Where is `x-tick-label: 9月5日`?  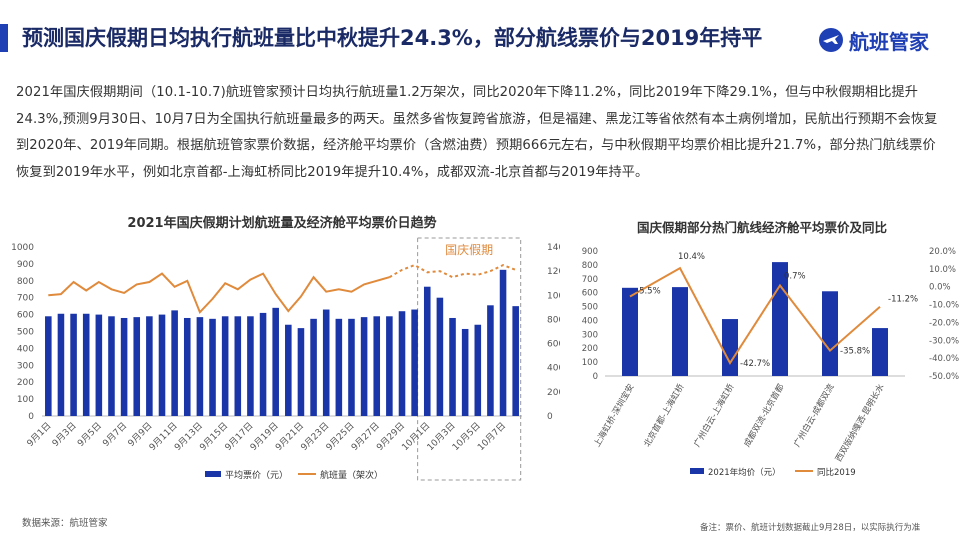 x-tick-label: 9月5日 is located at coordinates (89, 434).